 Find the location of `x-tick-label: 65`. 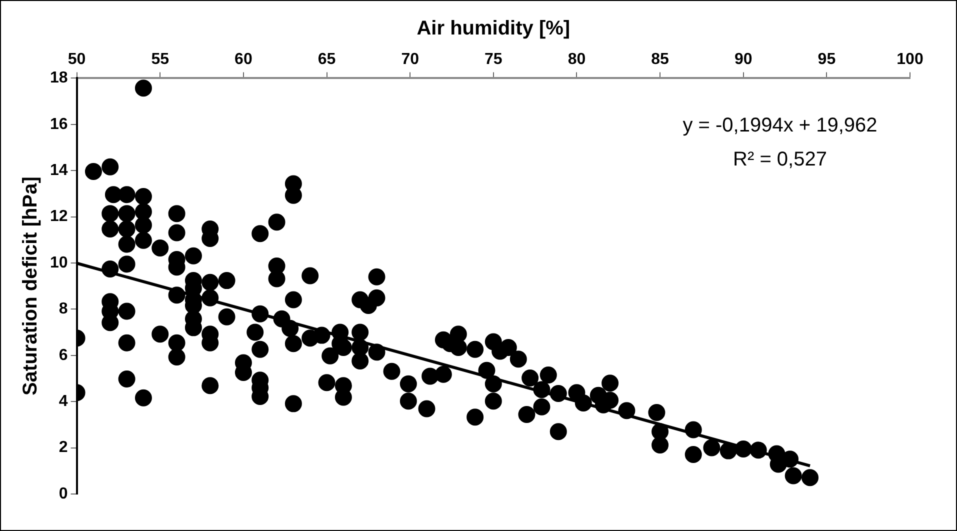

x-tick-label: 65 is located at coordinates (327, 59).